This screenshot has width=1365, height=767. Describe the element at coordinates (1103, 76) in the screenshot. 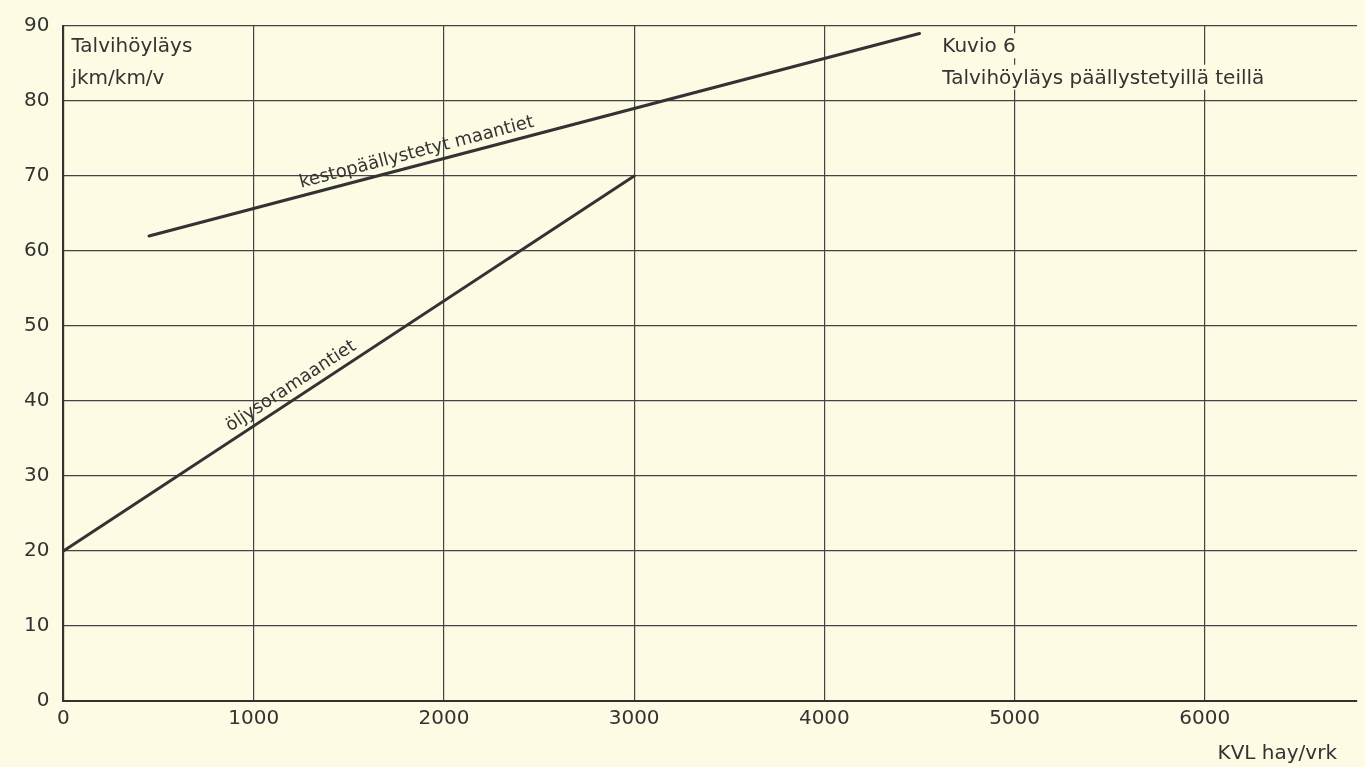

I see `text: Talvihöyläys päällystetyillä teillä` at that location.